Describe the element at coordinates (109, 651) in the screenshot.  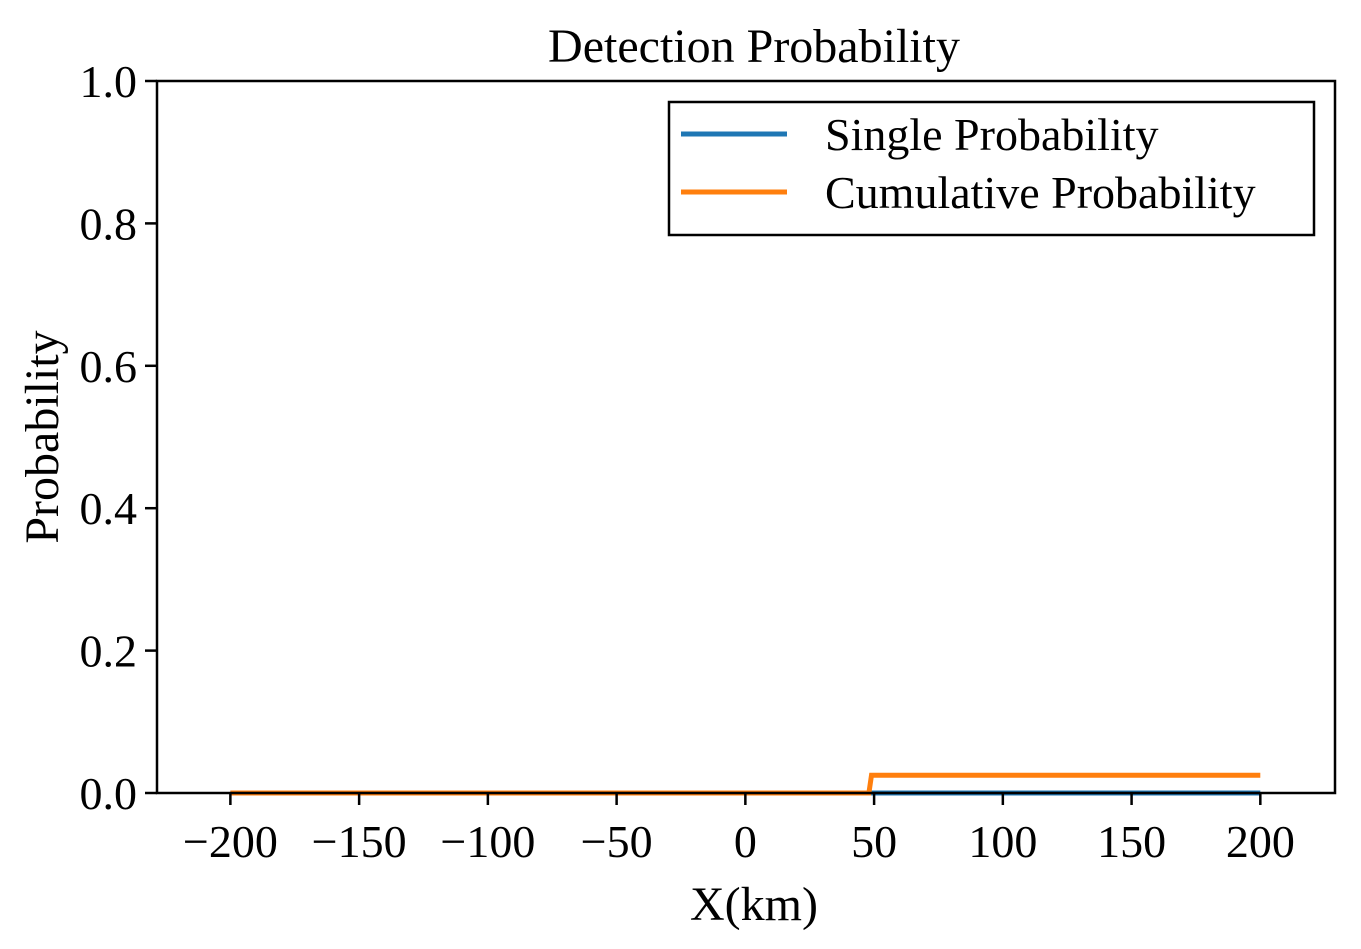
I see `y-tick-label: 0.2` at that location.